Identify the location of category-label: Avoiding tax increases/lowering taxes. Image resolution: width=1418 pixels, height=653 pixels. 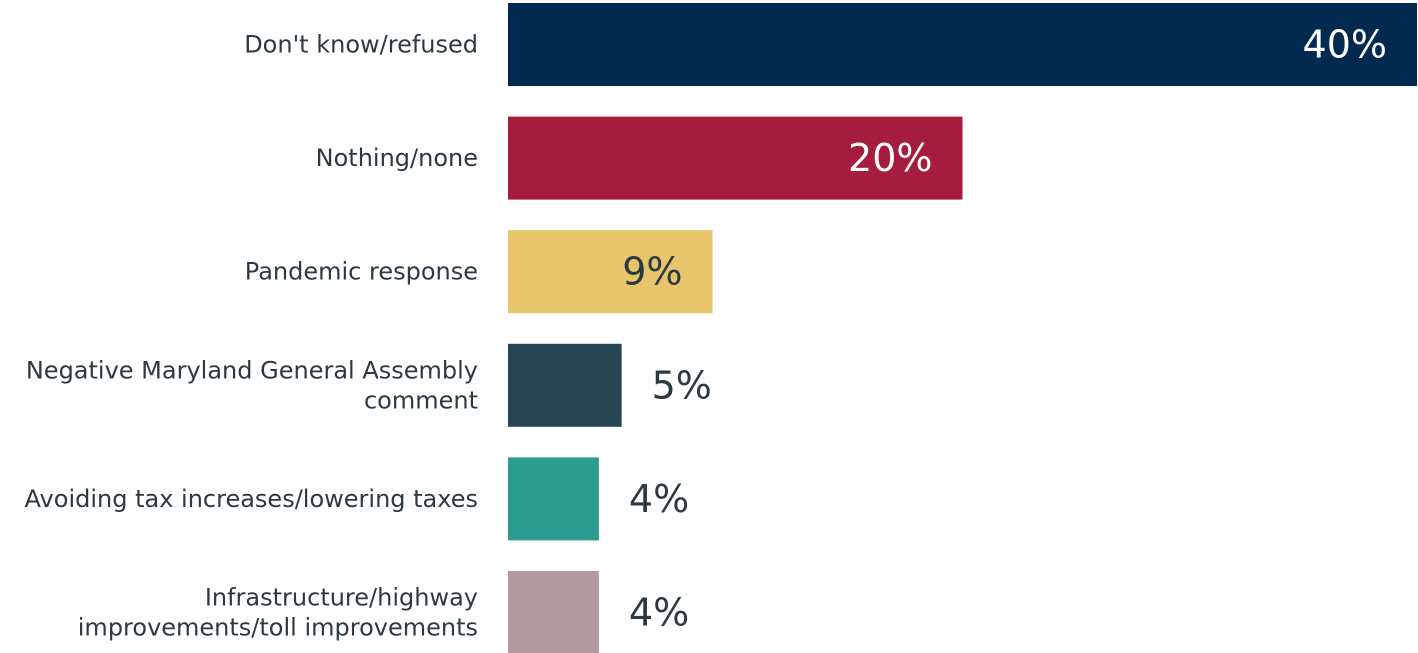
(251, 499).